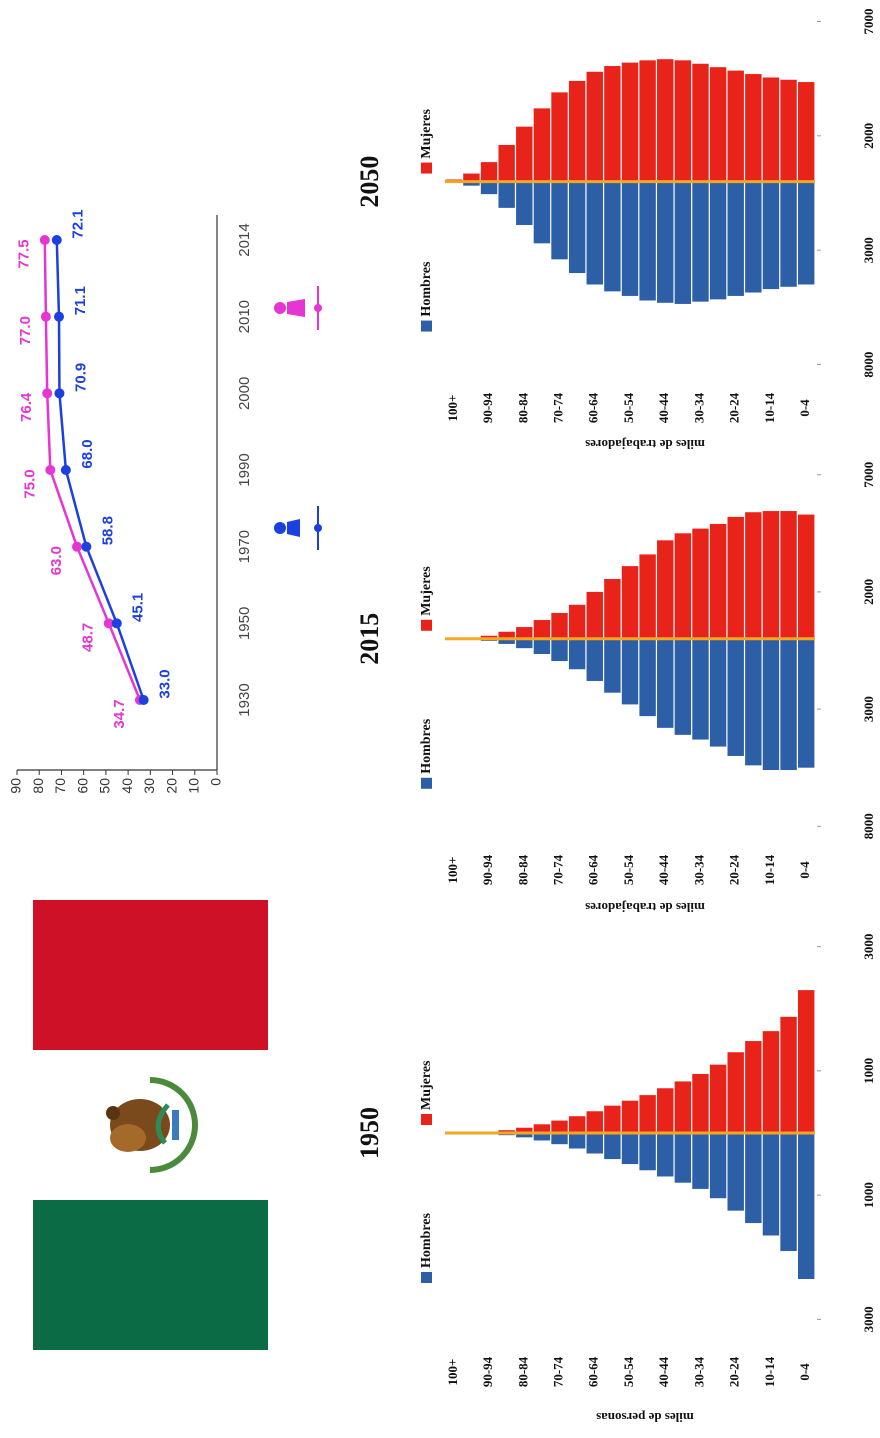 The width and height of the screenshot is (880, 1438). I want to click on x-tick-label: 1930, so click(244, 699).